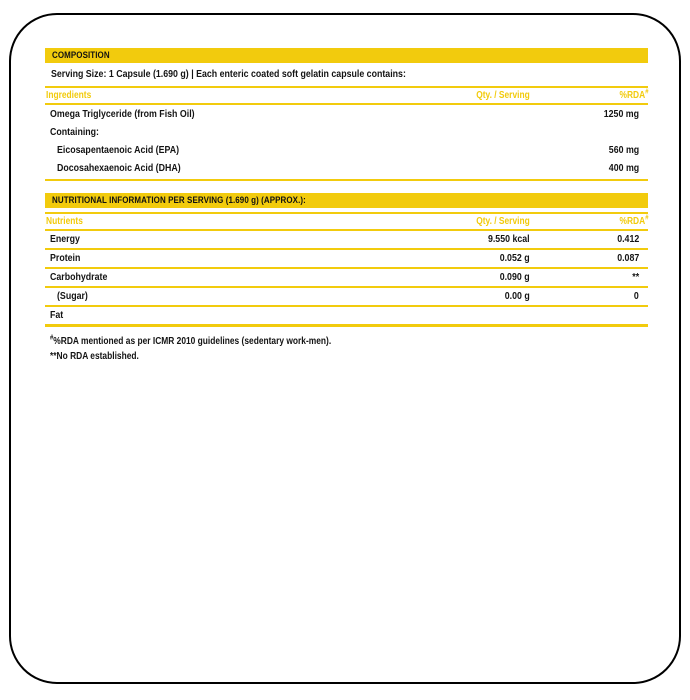 The image size is (690, 700). Describe the element at coordinates (74, 132) in the screenshot. I see `table-row-containing: Containing:` at that location.